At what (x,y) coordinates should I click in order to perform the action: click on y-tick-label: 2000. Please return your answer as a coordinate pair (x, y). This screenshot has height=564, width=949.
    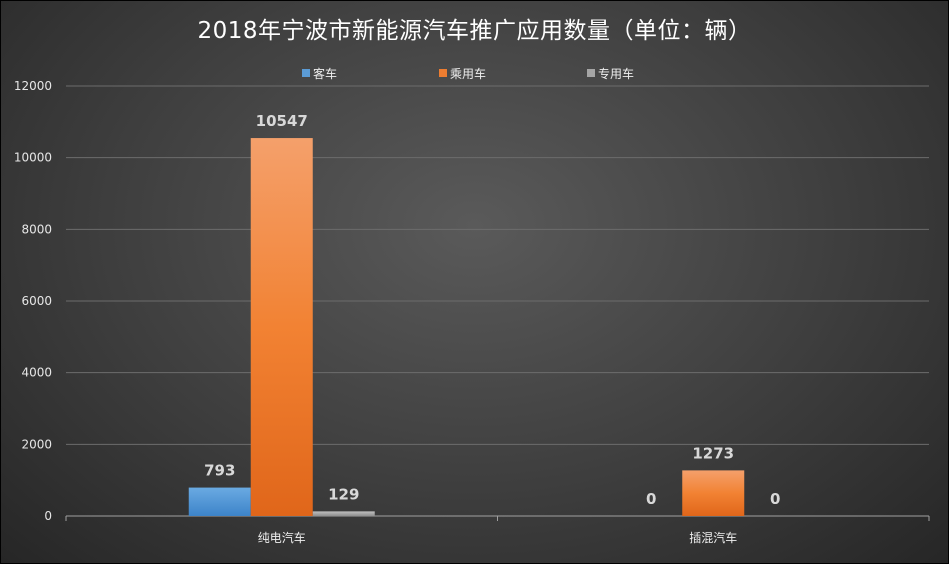
    Looking at the image, I should click on (36, 444).